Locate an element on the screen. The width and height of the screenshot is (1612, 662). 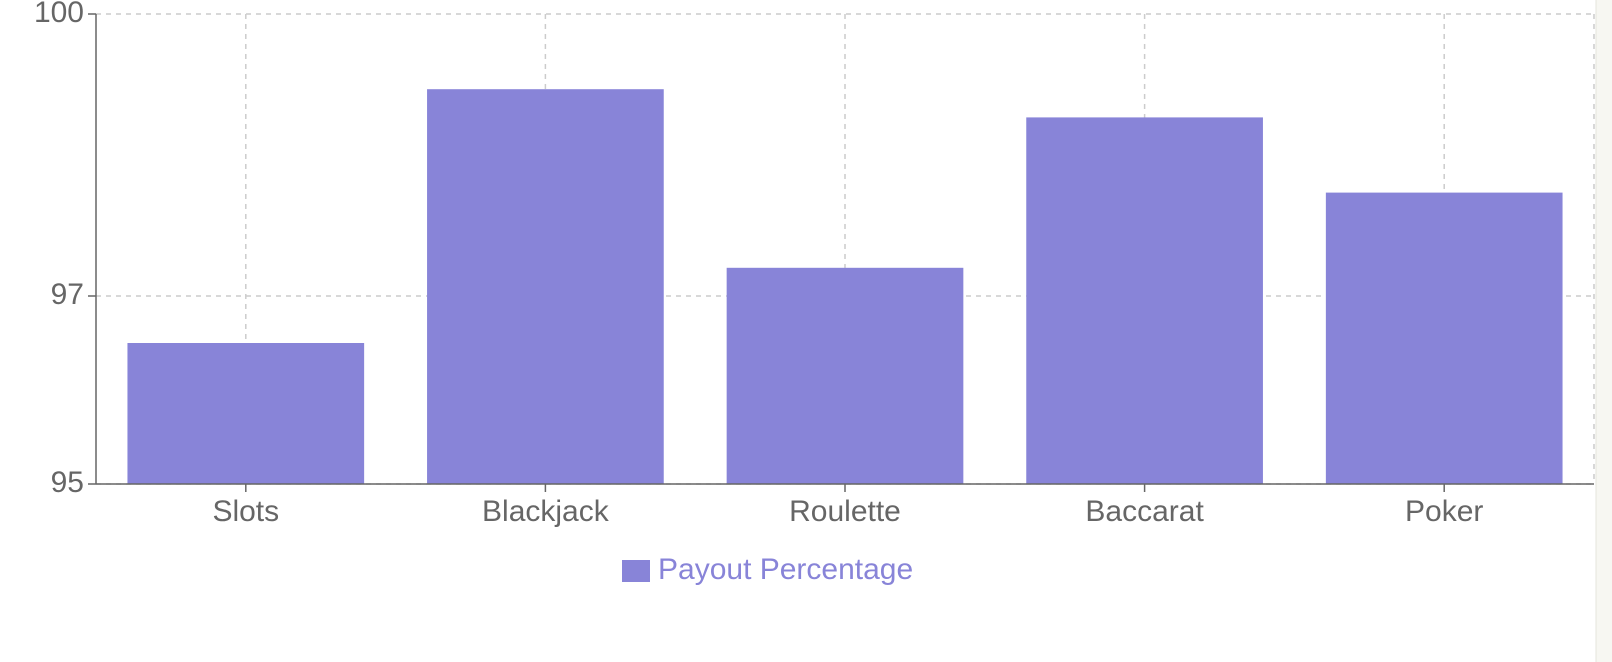
y-tick-label: 97 is located at coordinates (67, 294).